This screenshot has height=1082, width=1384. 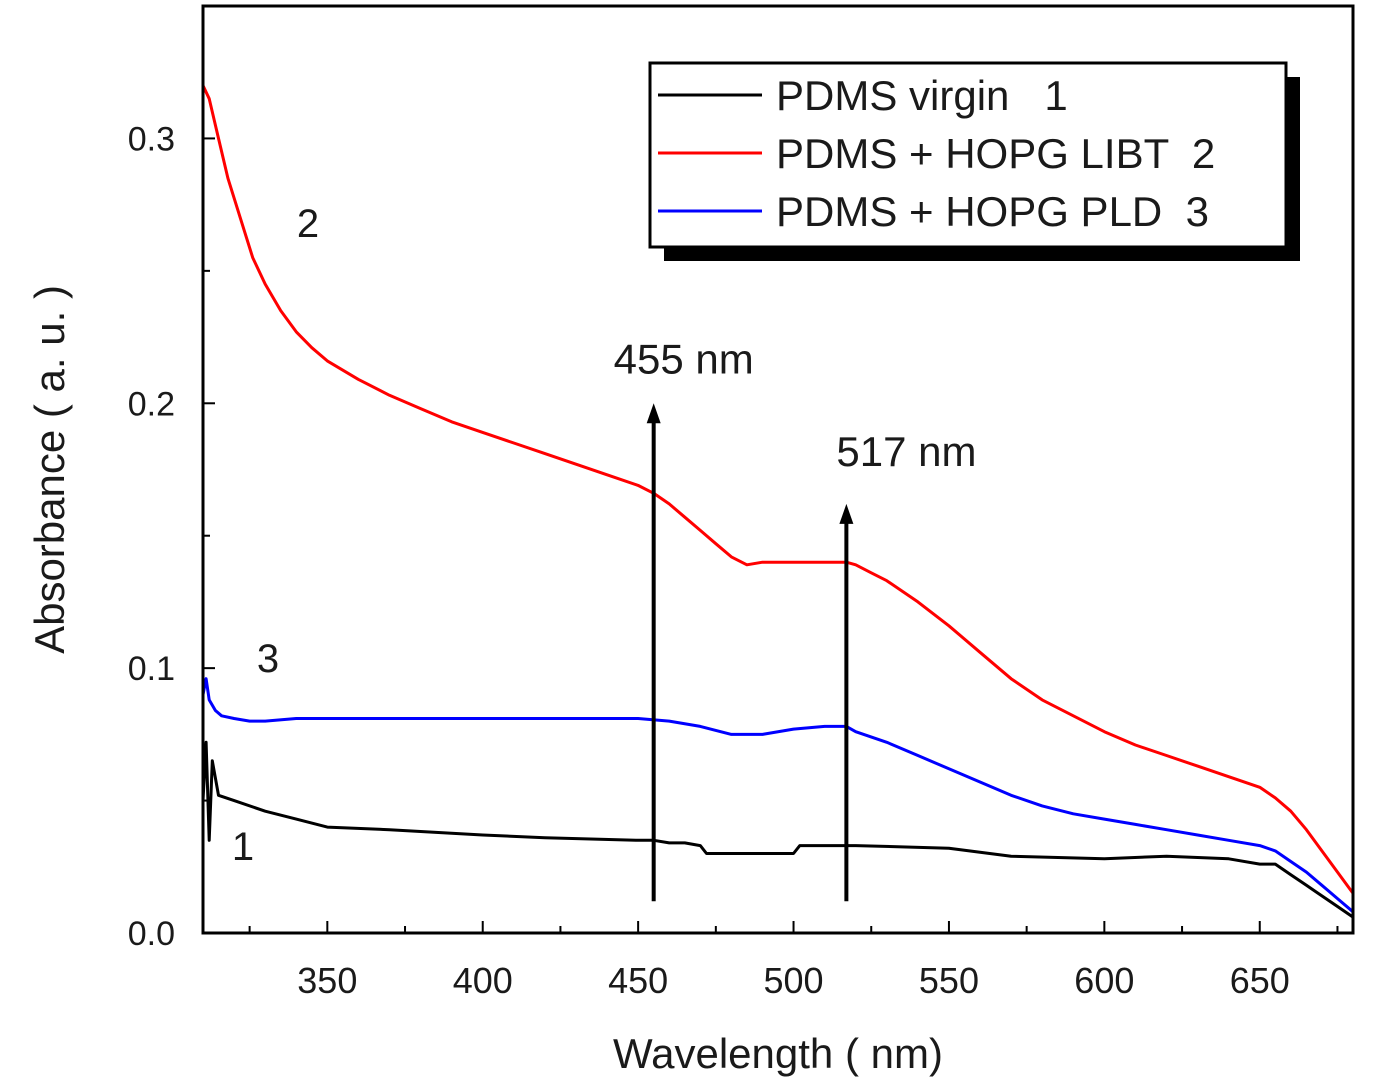 What do you see at coordinates (308, 224) in the screenshot?
I see `curve-label-2: 2` at bounding box center [308, 224].